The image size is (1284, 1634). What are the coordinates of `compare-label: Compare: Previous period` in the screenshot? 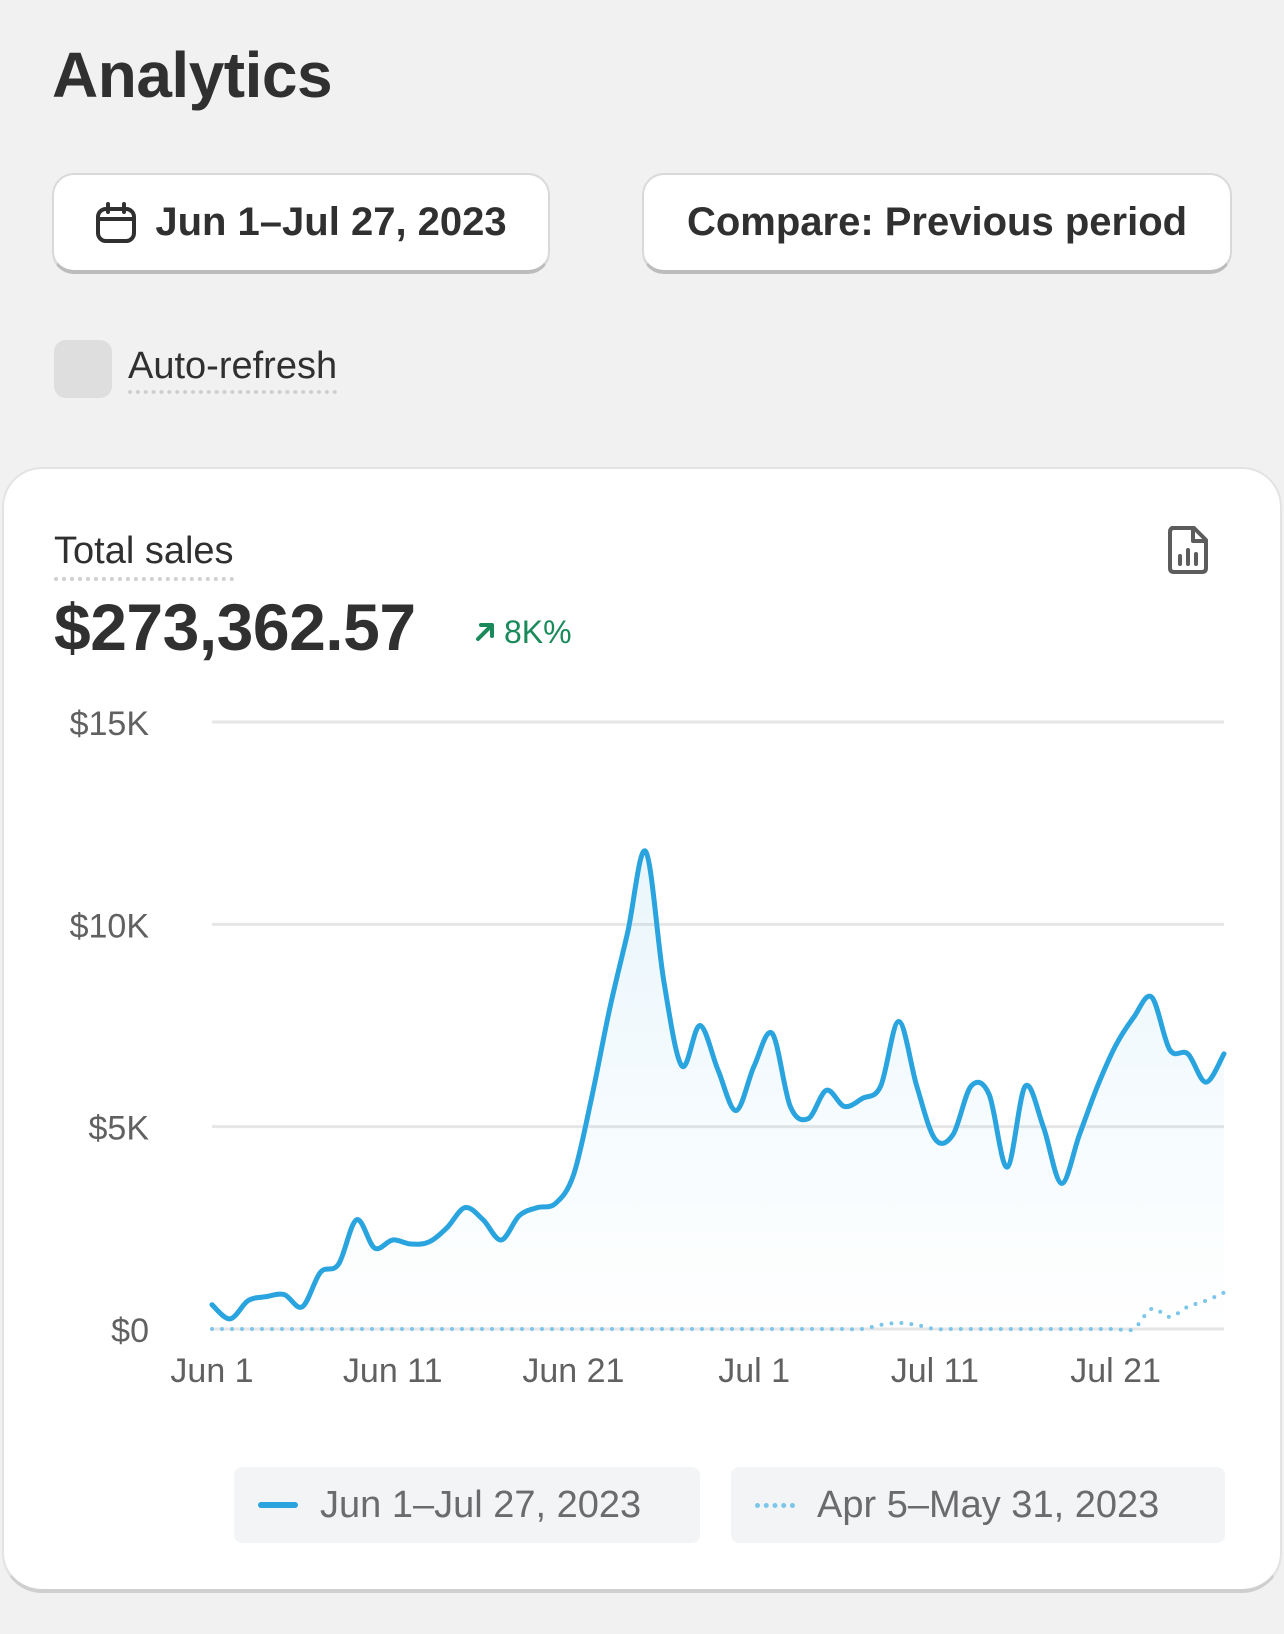 It's located at (937, 222).